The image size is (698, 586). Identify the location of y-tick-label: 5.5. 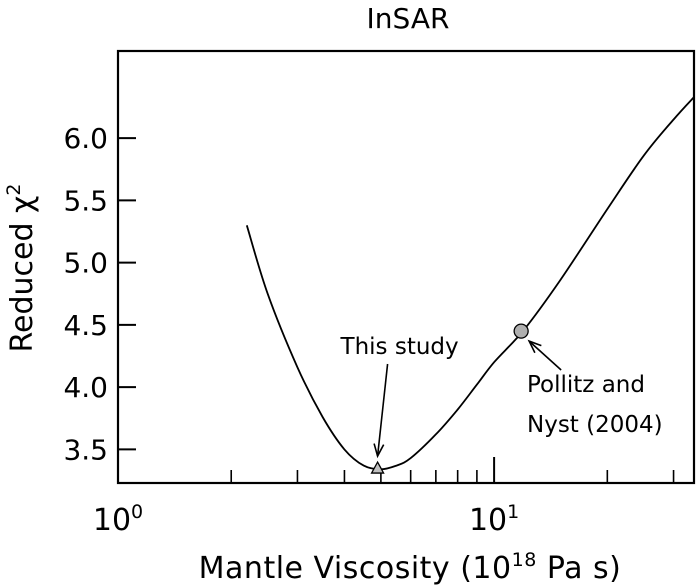
(85, 200).